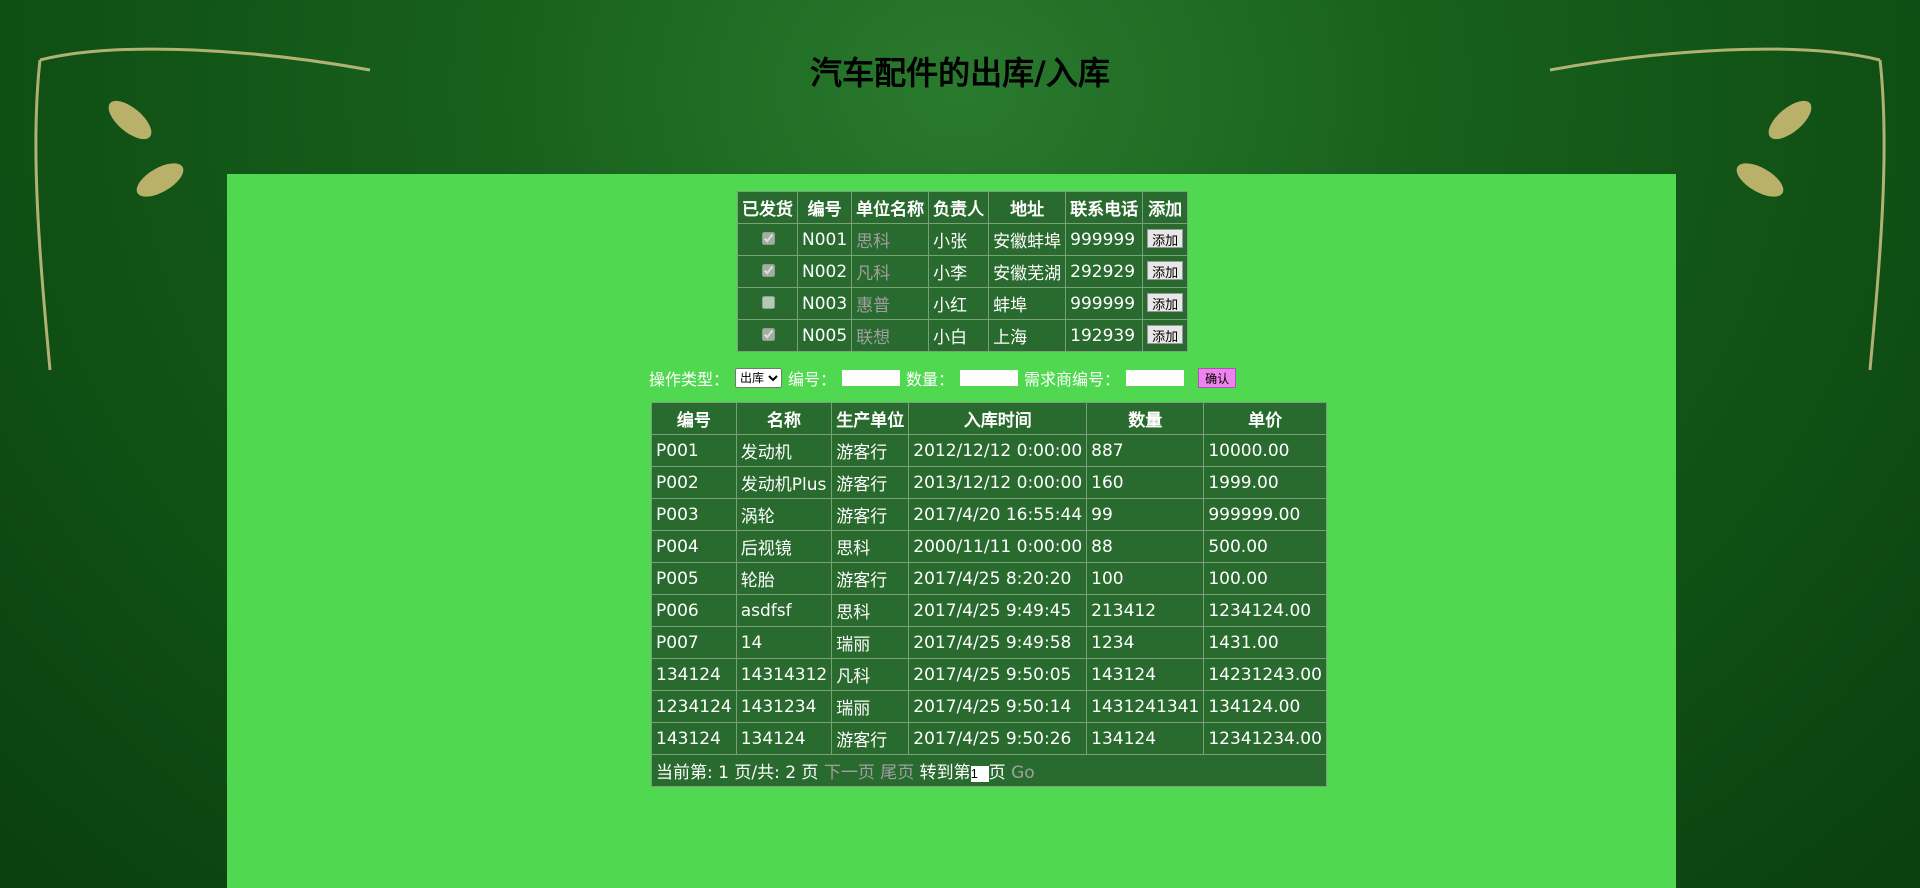  What do you see at coordinates (870, 546) in the screenshot?
I see `part-cell: 思科` at bounding box center [870, 546].